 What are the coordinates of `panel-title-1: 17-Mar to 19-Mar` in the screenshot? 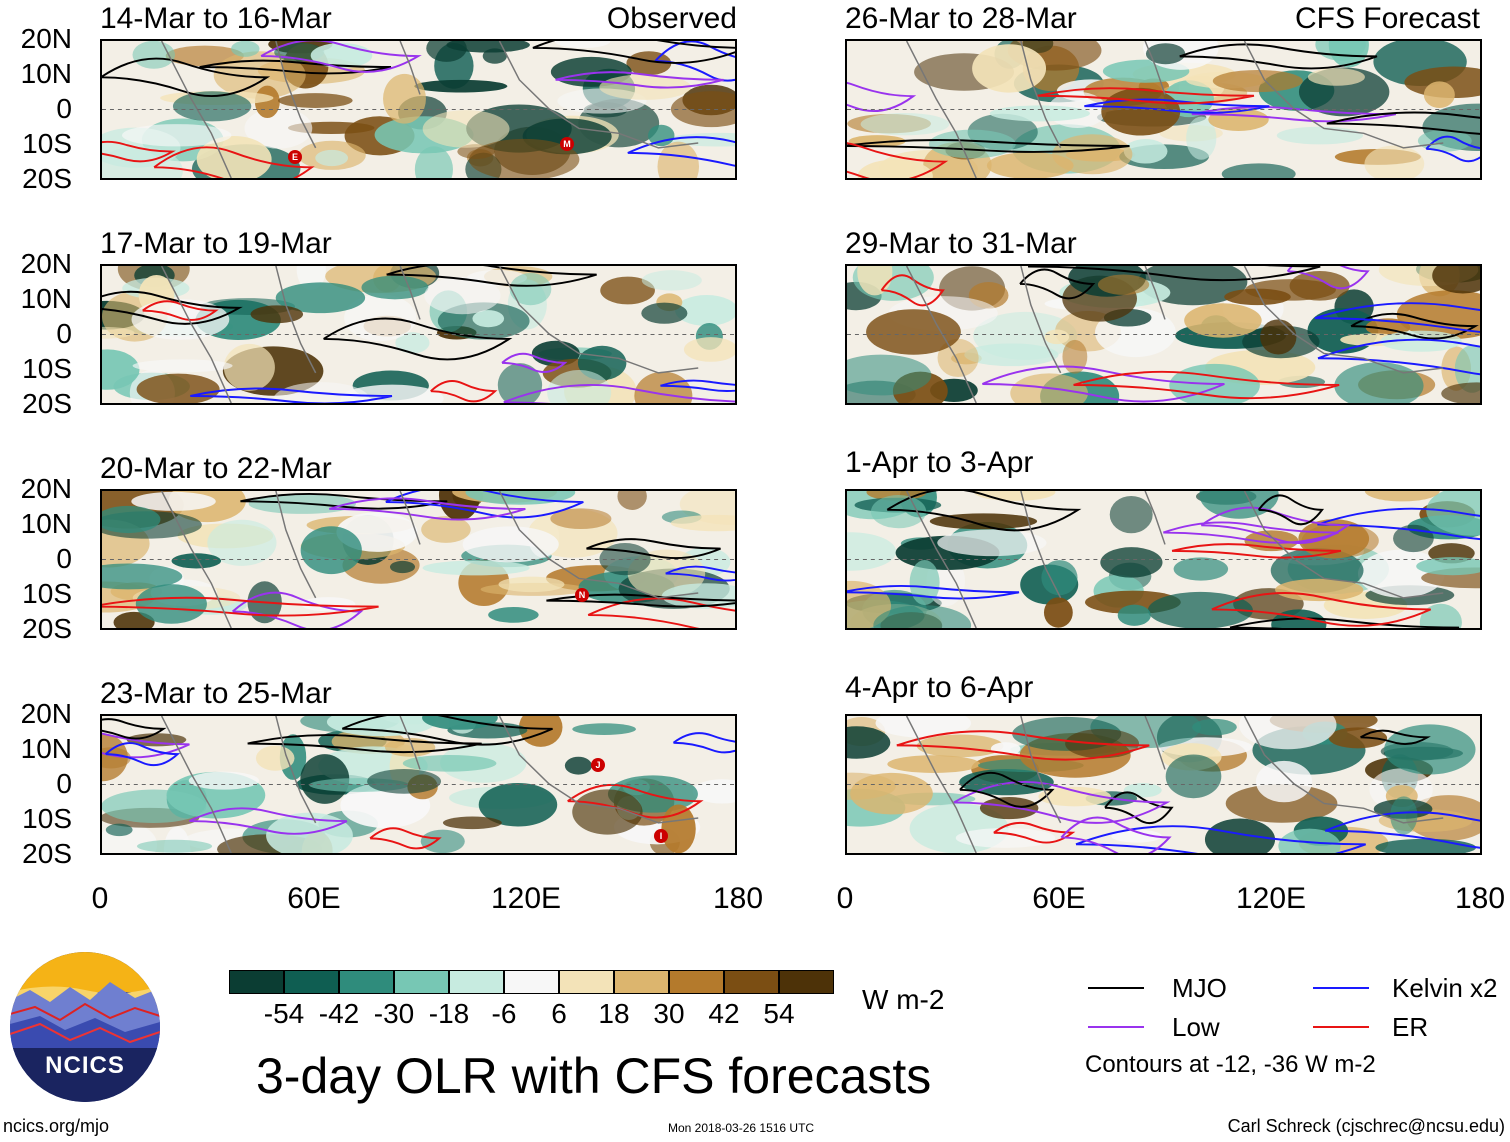 It's located at (216, 243).